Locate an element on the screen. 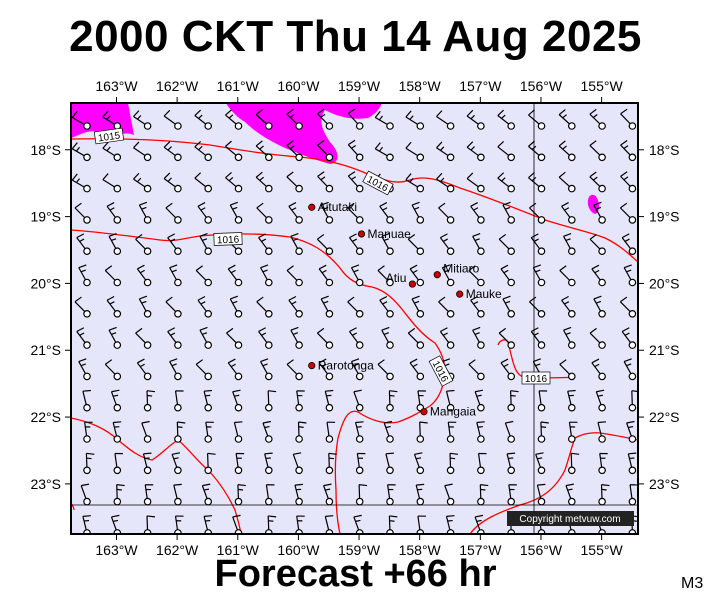 The image size is (711, 600). lat-label-right: 20°S is located at coordinates (664, 283).